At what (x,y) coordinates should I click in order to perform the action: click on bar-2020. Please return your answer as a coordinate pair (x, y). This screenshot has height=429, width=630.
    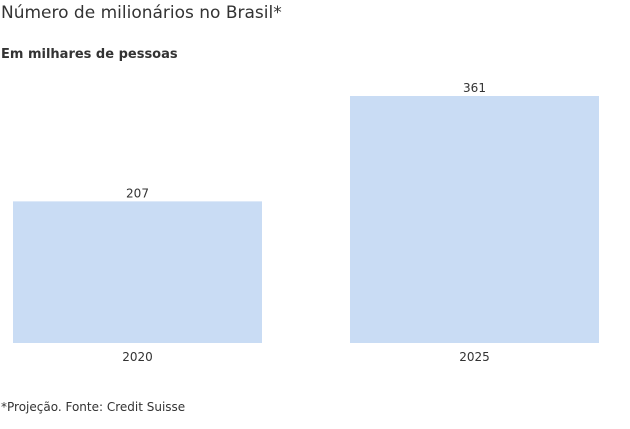
    Looking at the image, I should click on (137, 272).